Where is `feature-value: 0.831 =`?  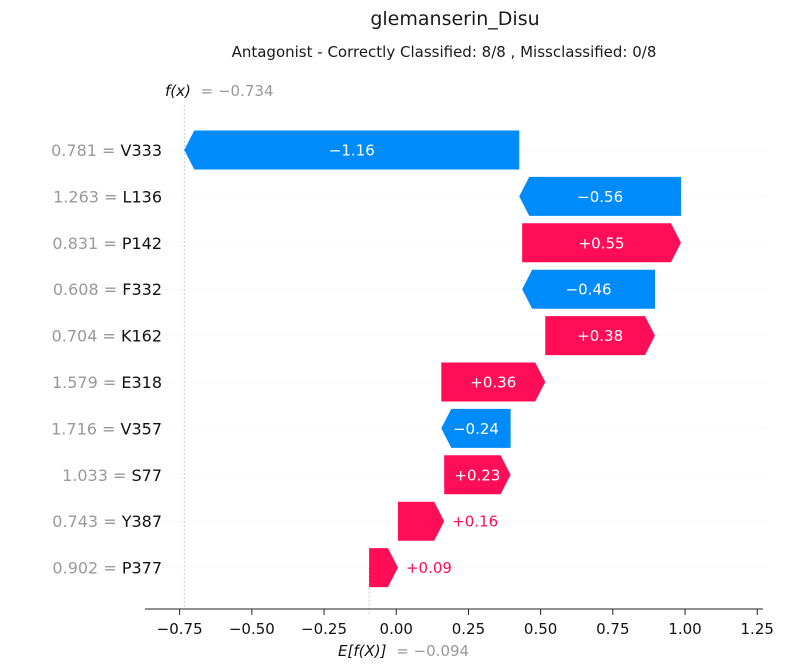 feature-value: 0.831 = is located at coordinates (86, 243).